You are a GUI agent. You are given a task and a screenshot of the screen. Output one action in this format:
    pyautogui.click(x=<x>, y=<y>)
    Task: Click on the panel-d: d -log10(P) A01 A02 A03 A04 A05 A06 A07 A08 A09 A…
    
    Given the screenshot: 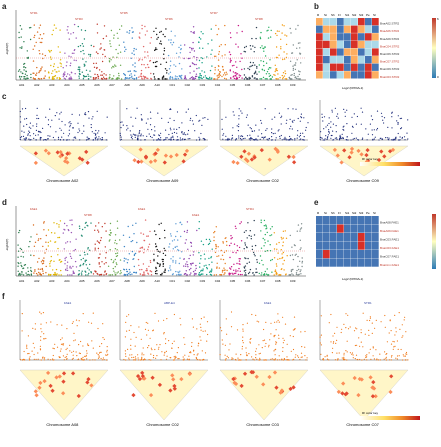 What is the action you would take?
    pyautogui.click(x=156, y=242)
    